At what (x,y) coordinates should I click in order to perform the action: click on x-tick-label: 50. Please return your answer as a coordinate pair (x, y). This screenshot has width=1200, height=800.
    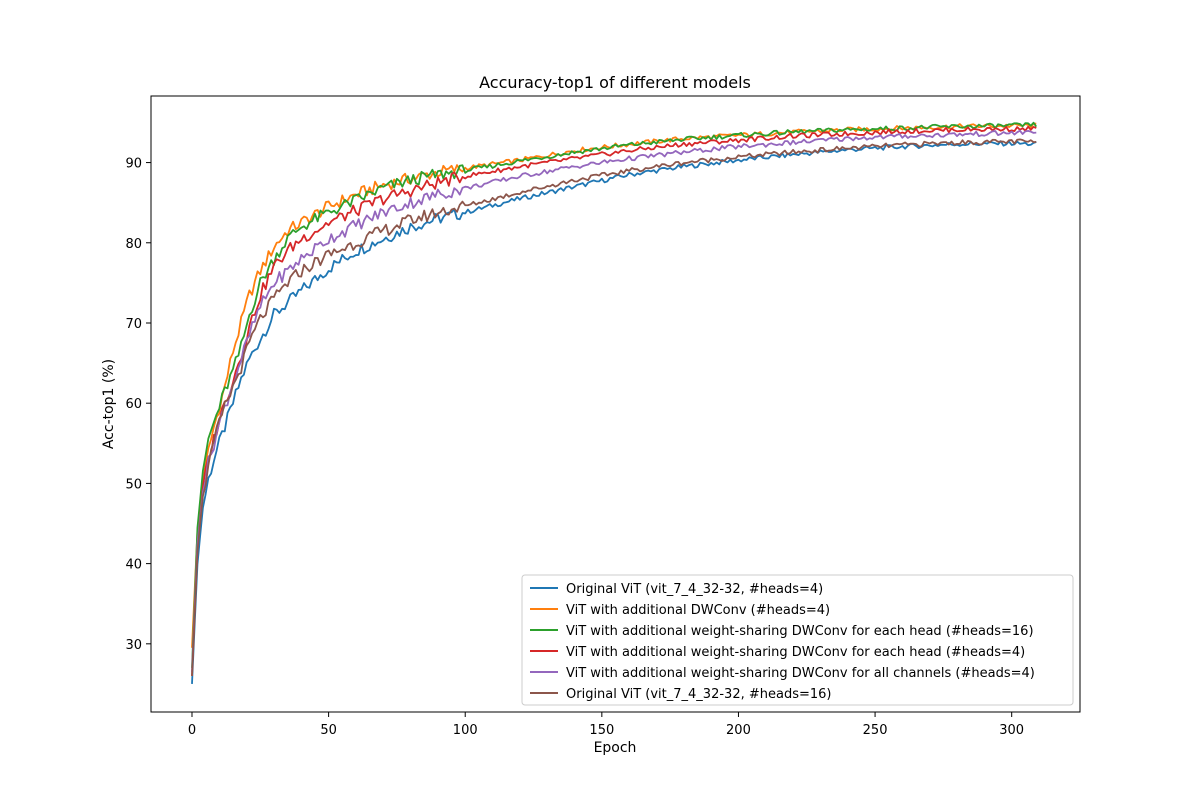
    Looking at the image, I should click on (328, 730).